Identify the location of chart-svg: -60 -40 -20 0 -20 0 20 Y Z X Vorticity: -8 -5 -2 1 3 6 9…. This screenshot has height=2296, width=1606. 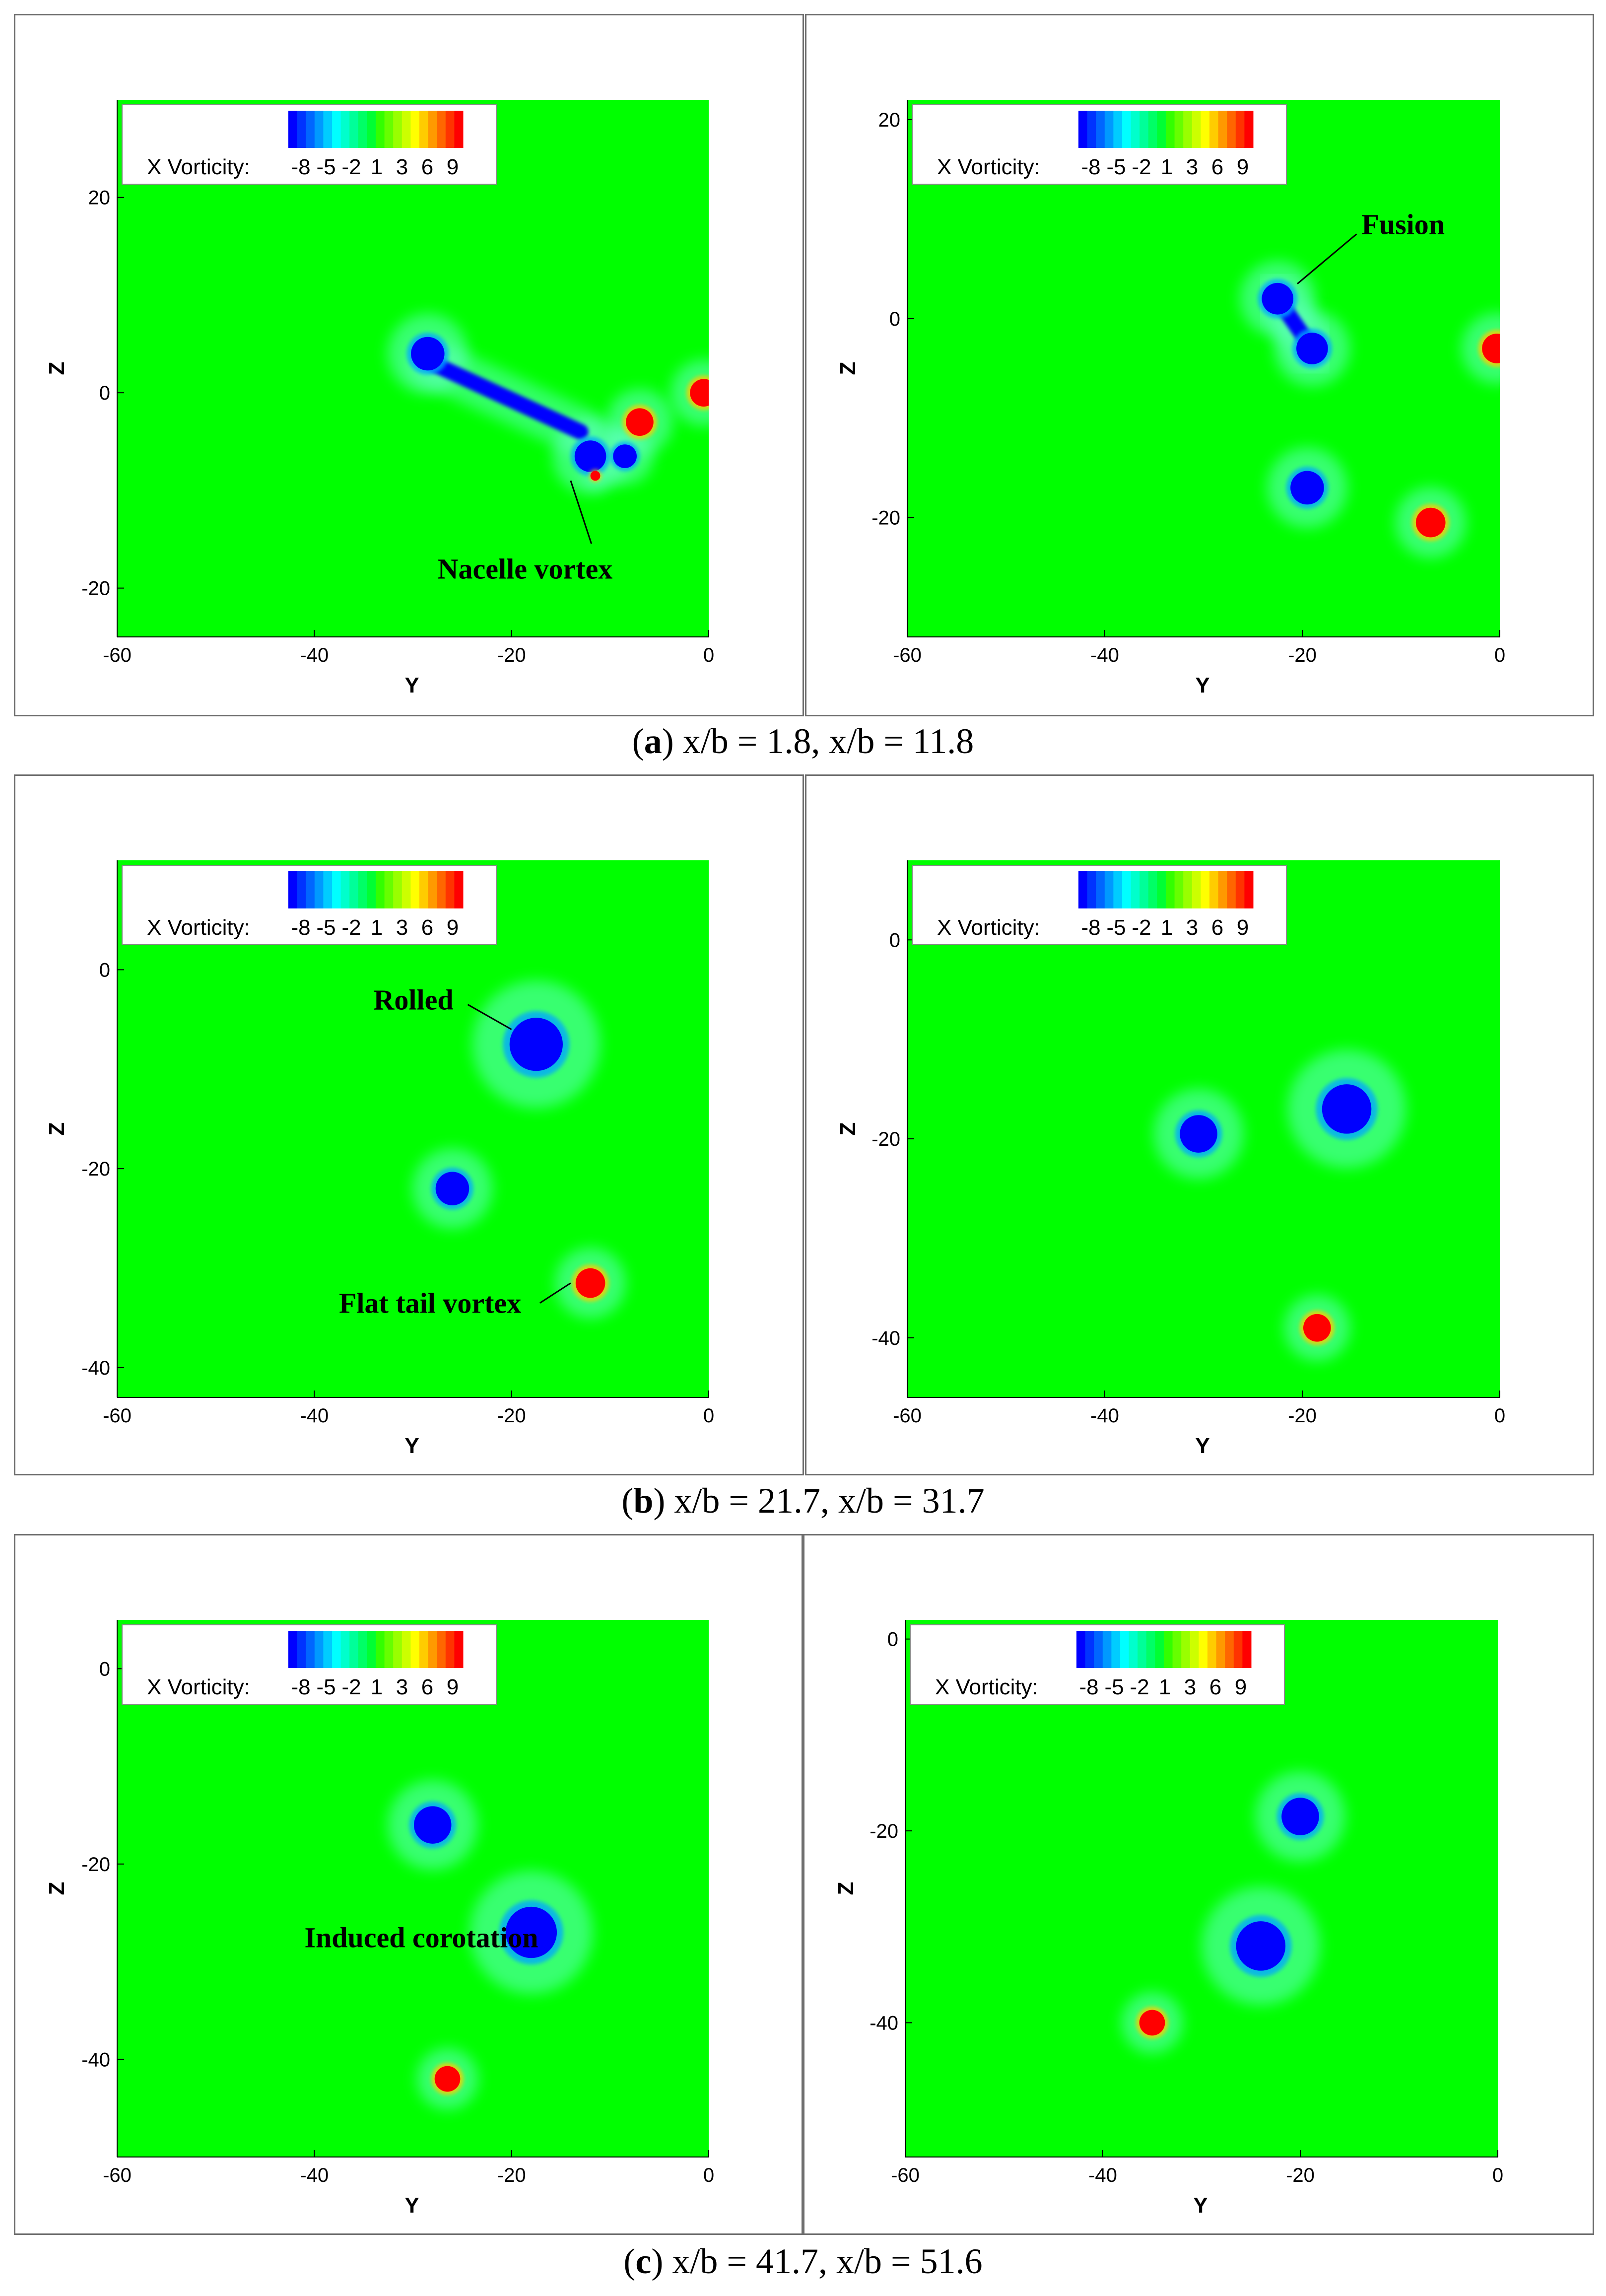
(1171, 399).